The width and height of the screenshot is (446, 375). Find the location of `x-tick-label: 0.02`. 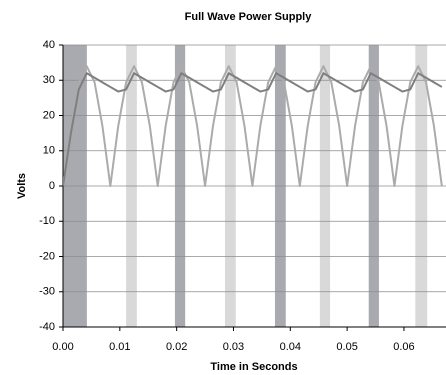

x-tick-label: 0.02 is located at coordinates (176, 347).